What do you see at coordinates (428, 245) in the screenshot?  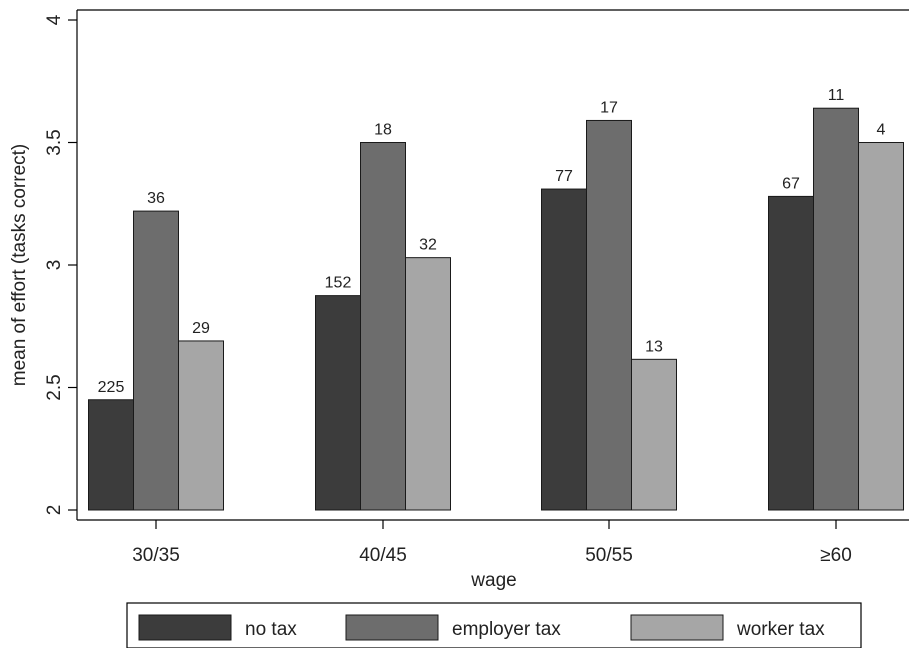 I see `data-label: 32` at bounding box center [428, 245].